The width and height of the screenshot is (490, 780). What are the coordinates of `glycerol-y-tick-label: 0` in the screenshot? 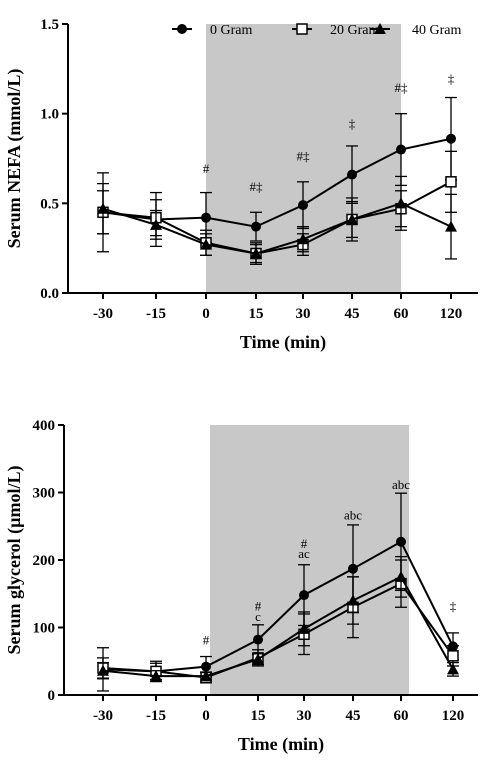 It's located at (52, 696).